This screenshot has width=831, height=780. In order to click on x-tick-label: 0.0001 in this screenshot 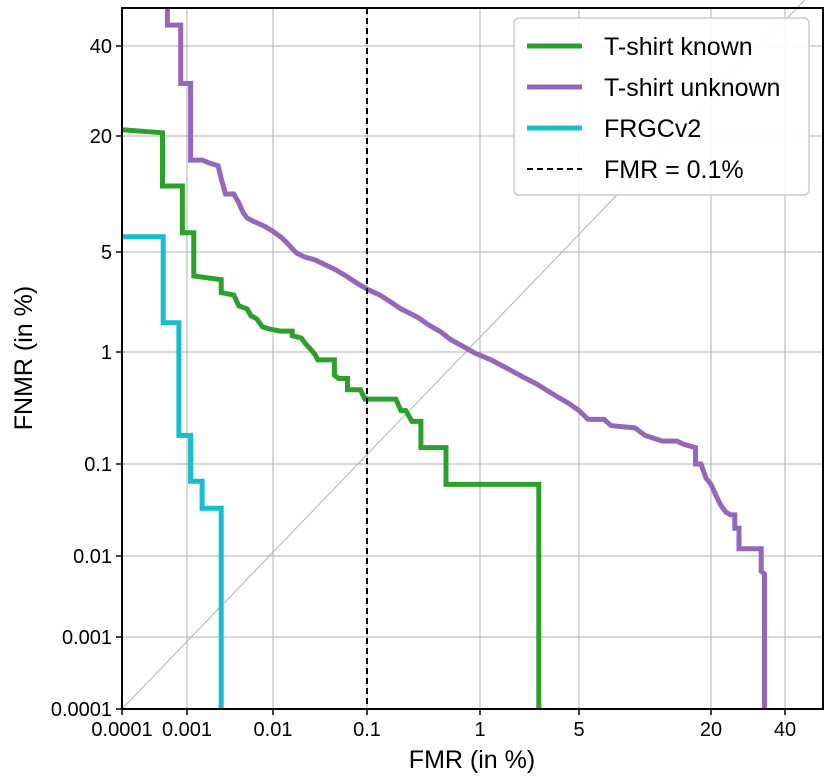, I will do `click(121, 730)`.